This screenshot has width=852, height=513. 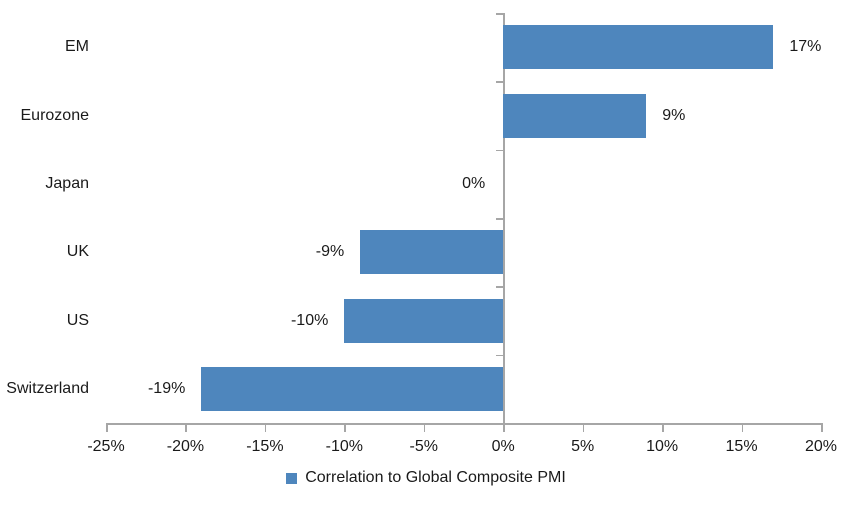 I want to click on x-tick--20-, so click(x=186, y=427).